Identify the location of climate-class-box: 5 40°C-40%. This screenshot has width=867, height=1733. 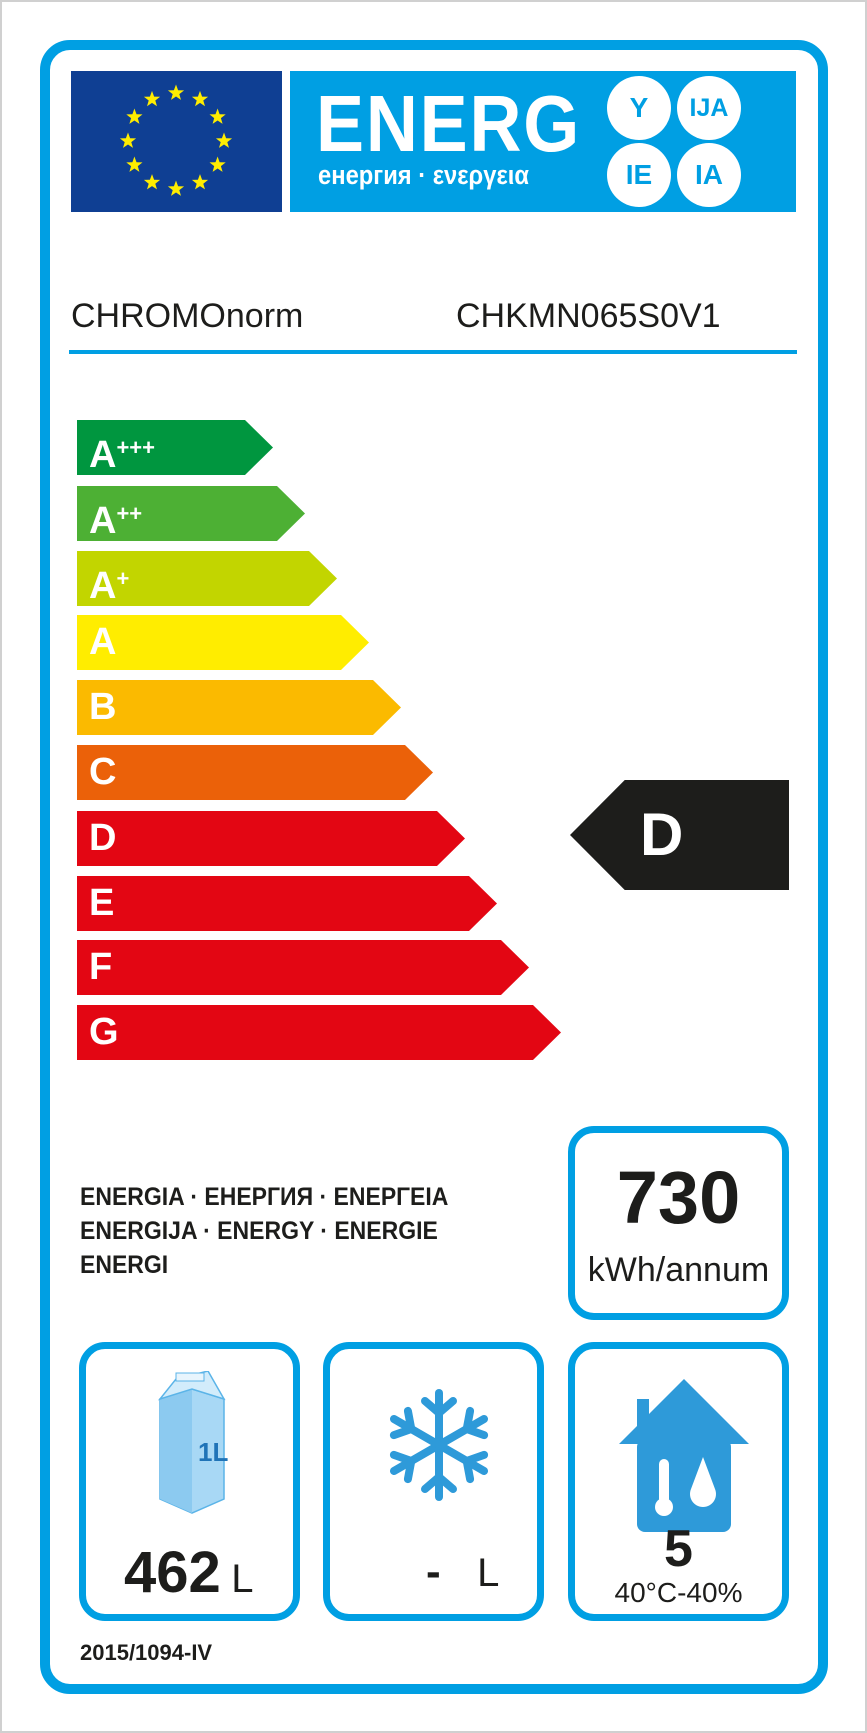
(678, 1481).